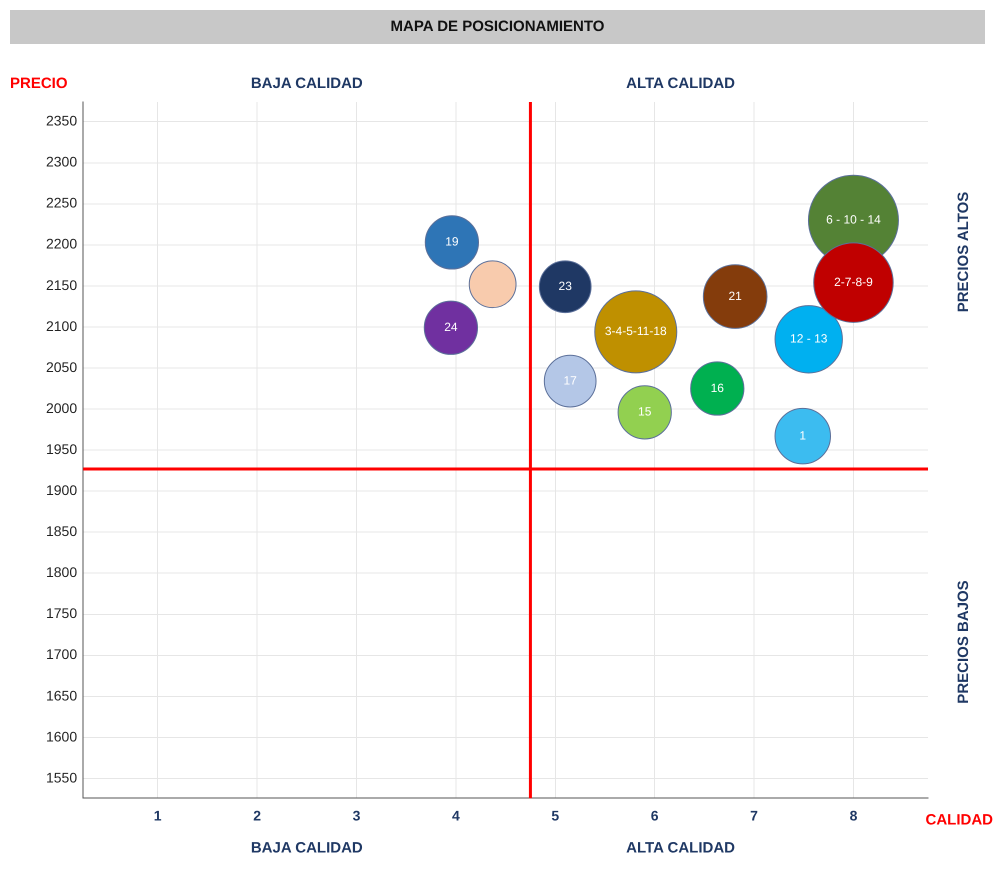  Describe the element at coordinates (62, 408) in the screenshot. I see `y-tick-label: 2000` at that location.